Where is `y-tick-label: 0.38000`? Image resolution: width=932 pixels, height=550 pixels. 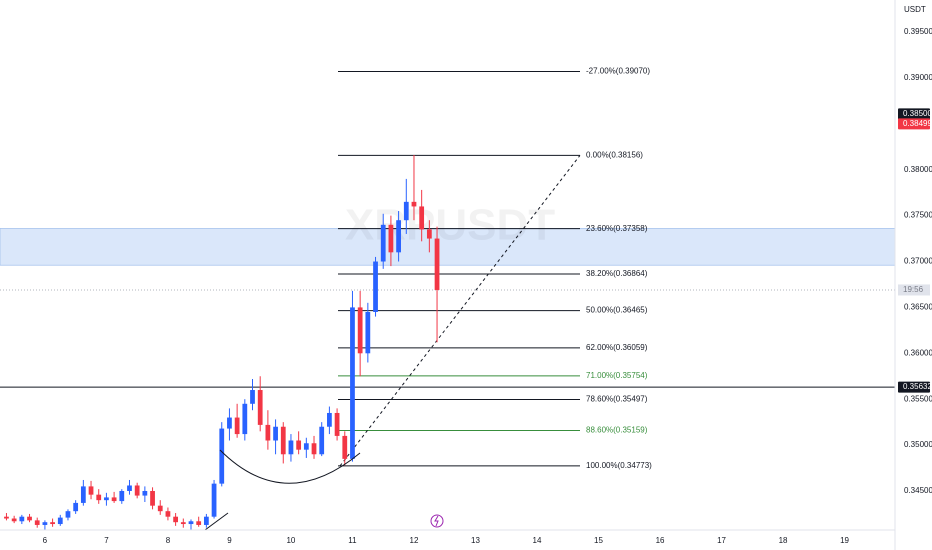 y-tick-label: 0.38000 is located at coordinates (918, 169).